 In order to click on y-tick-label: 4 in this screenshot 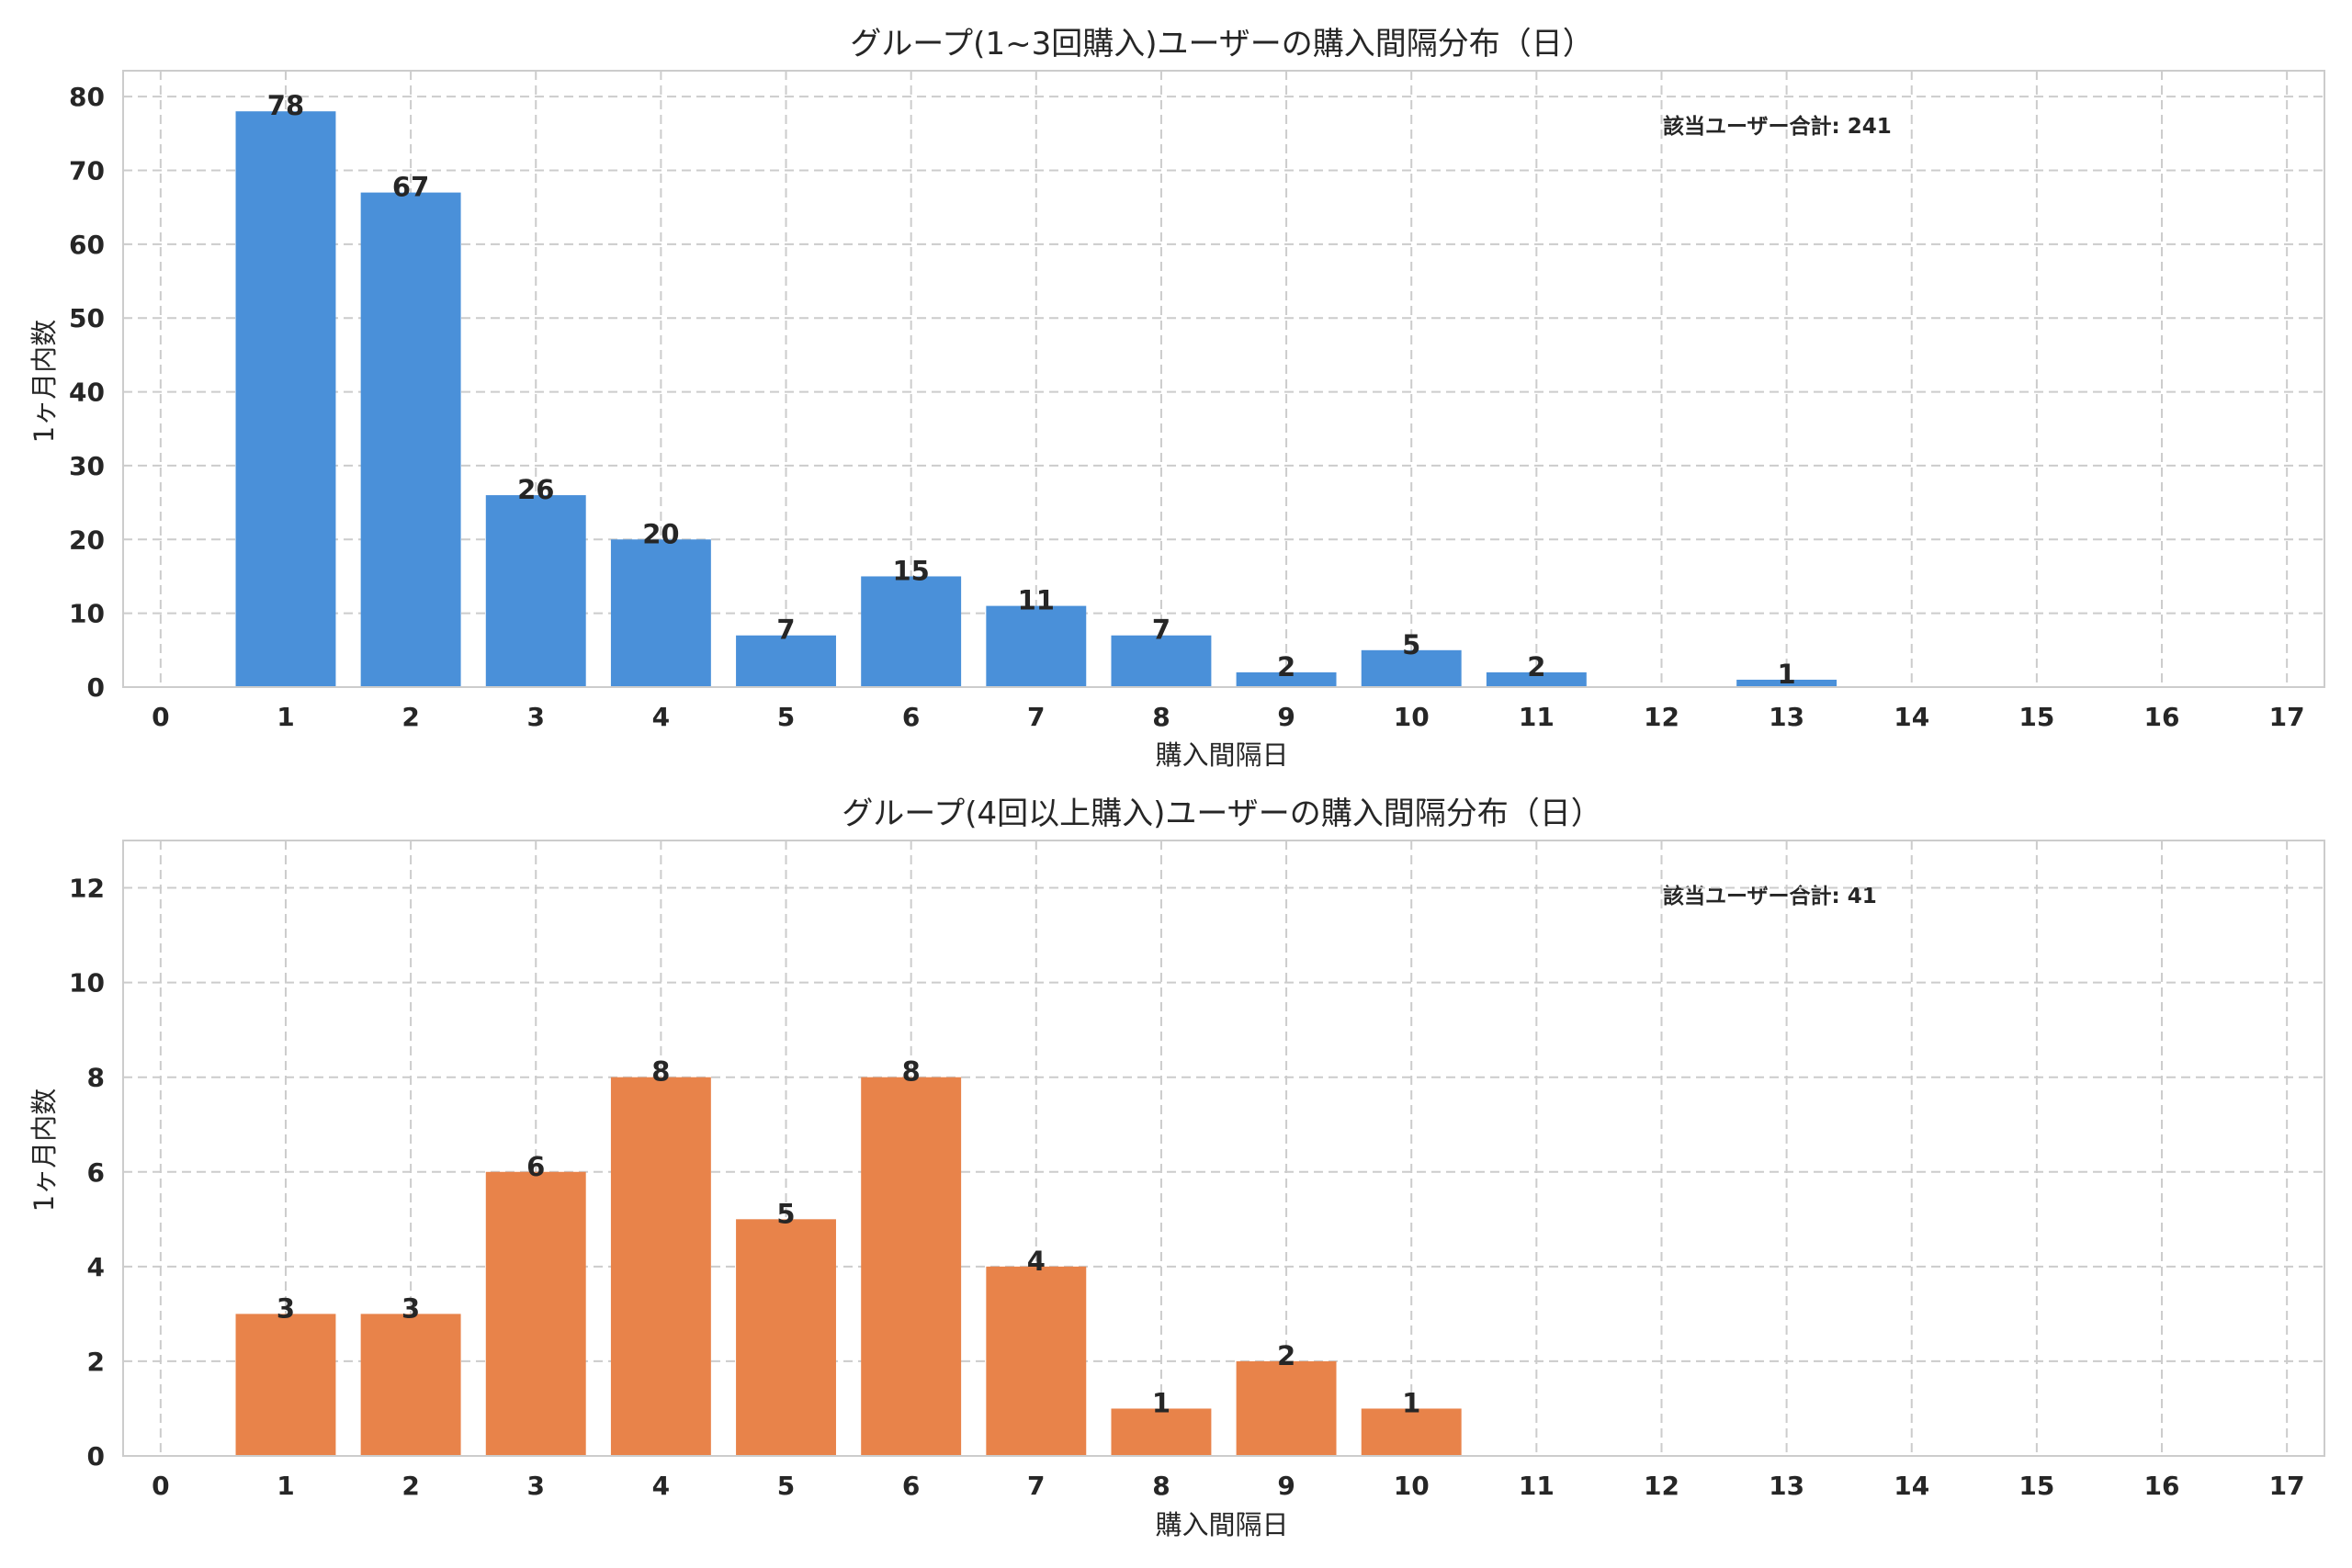, I will do `click(96, 1267)`.